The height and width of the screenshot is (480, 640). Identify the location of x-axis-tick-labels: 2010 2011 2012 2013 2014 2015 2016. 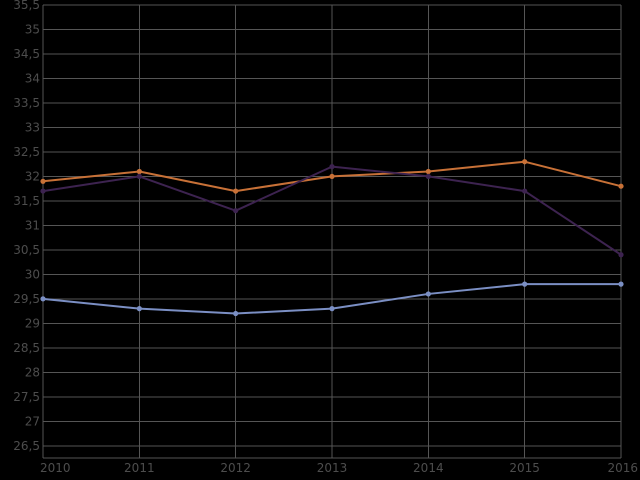
(339, 468).